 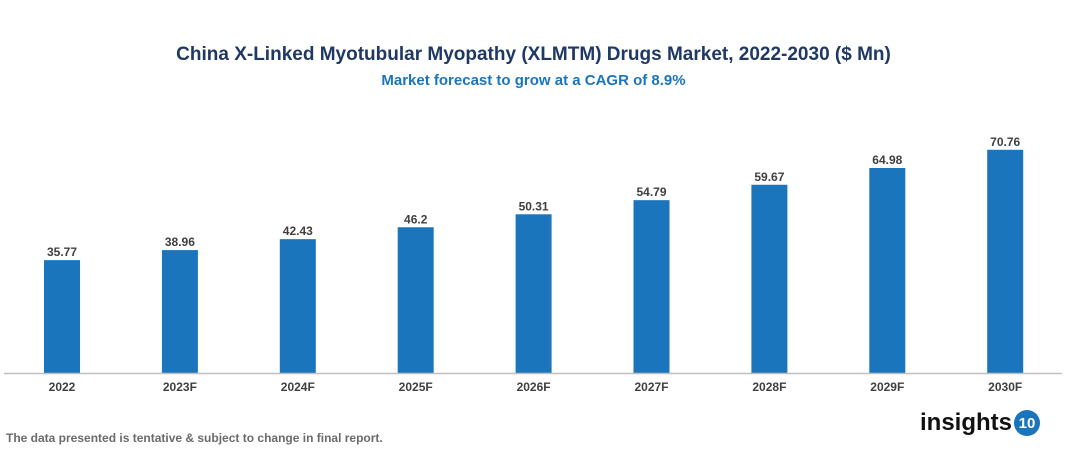 What do you see at coordinates (1027, 423) in the screenshot?
I see `logo-badge: 10` at bounding box center [1027, 423].